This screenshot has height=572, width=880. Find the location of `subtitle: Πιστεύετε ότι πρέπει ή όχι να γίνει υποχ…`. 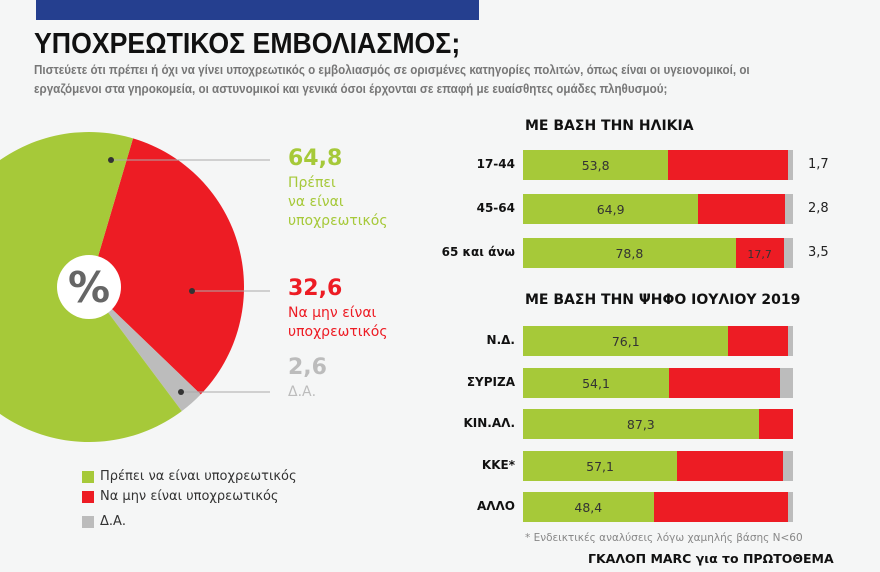

subtitle: Πιστεύετε ότι πρέπει ή όχι να γίνει υποχ… is located at coordinates (392, 79).